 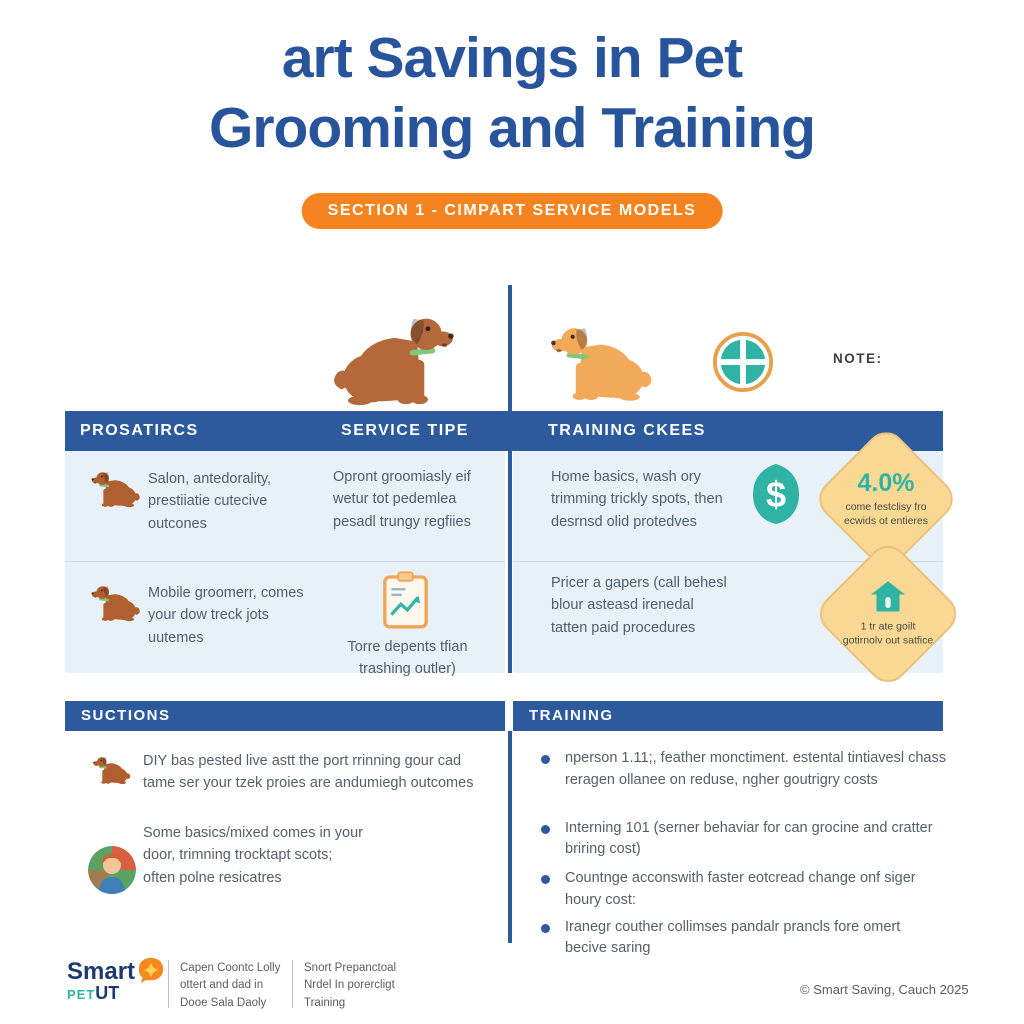 What do you see at coordinates (512, 211) in the screenshot?
I see `section-badge: SECTION 1 - CIMPART SERVICE MODELS` at bounding box center [512, 211].